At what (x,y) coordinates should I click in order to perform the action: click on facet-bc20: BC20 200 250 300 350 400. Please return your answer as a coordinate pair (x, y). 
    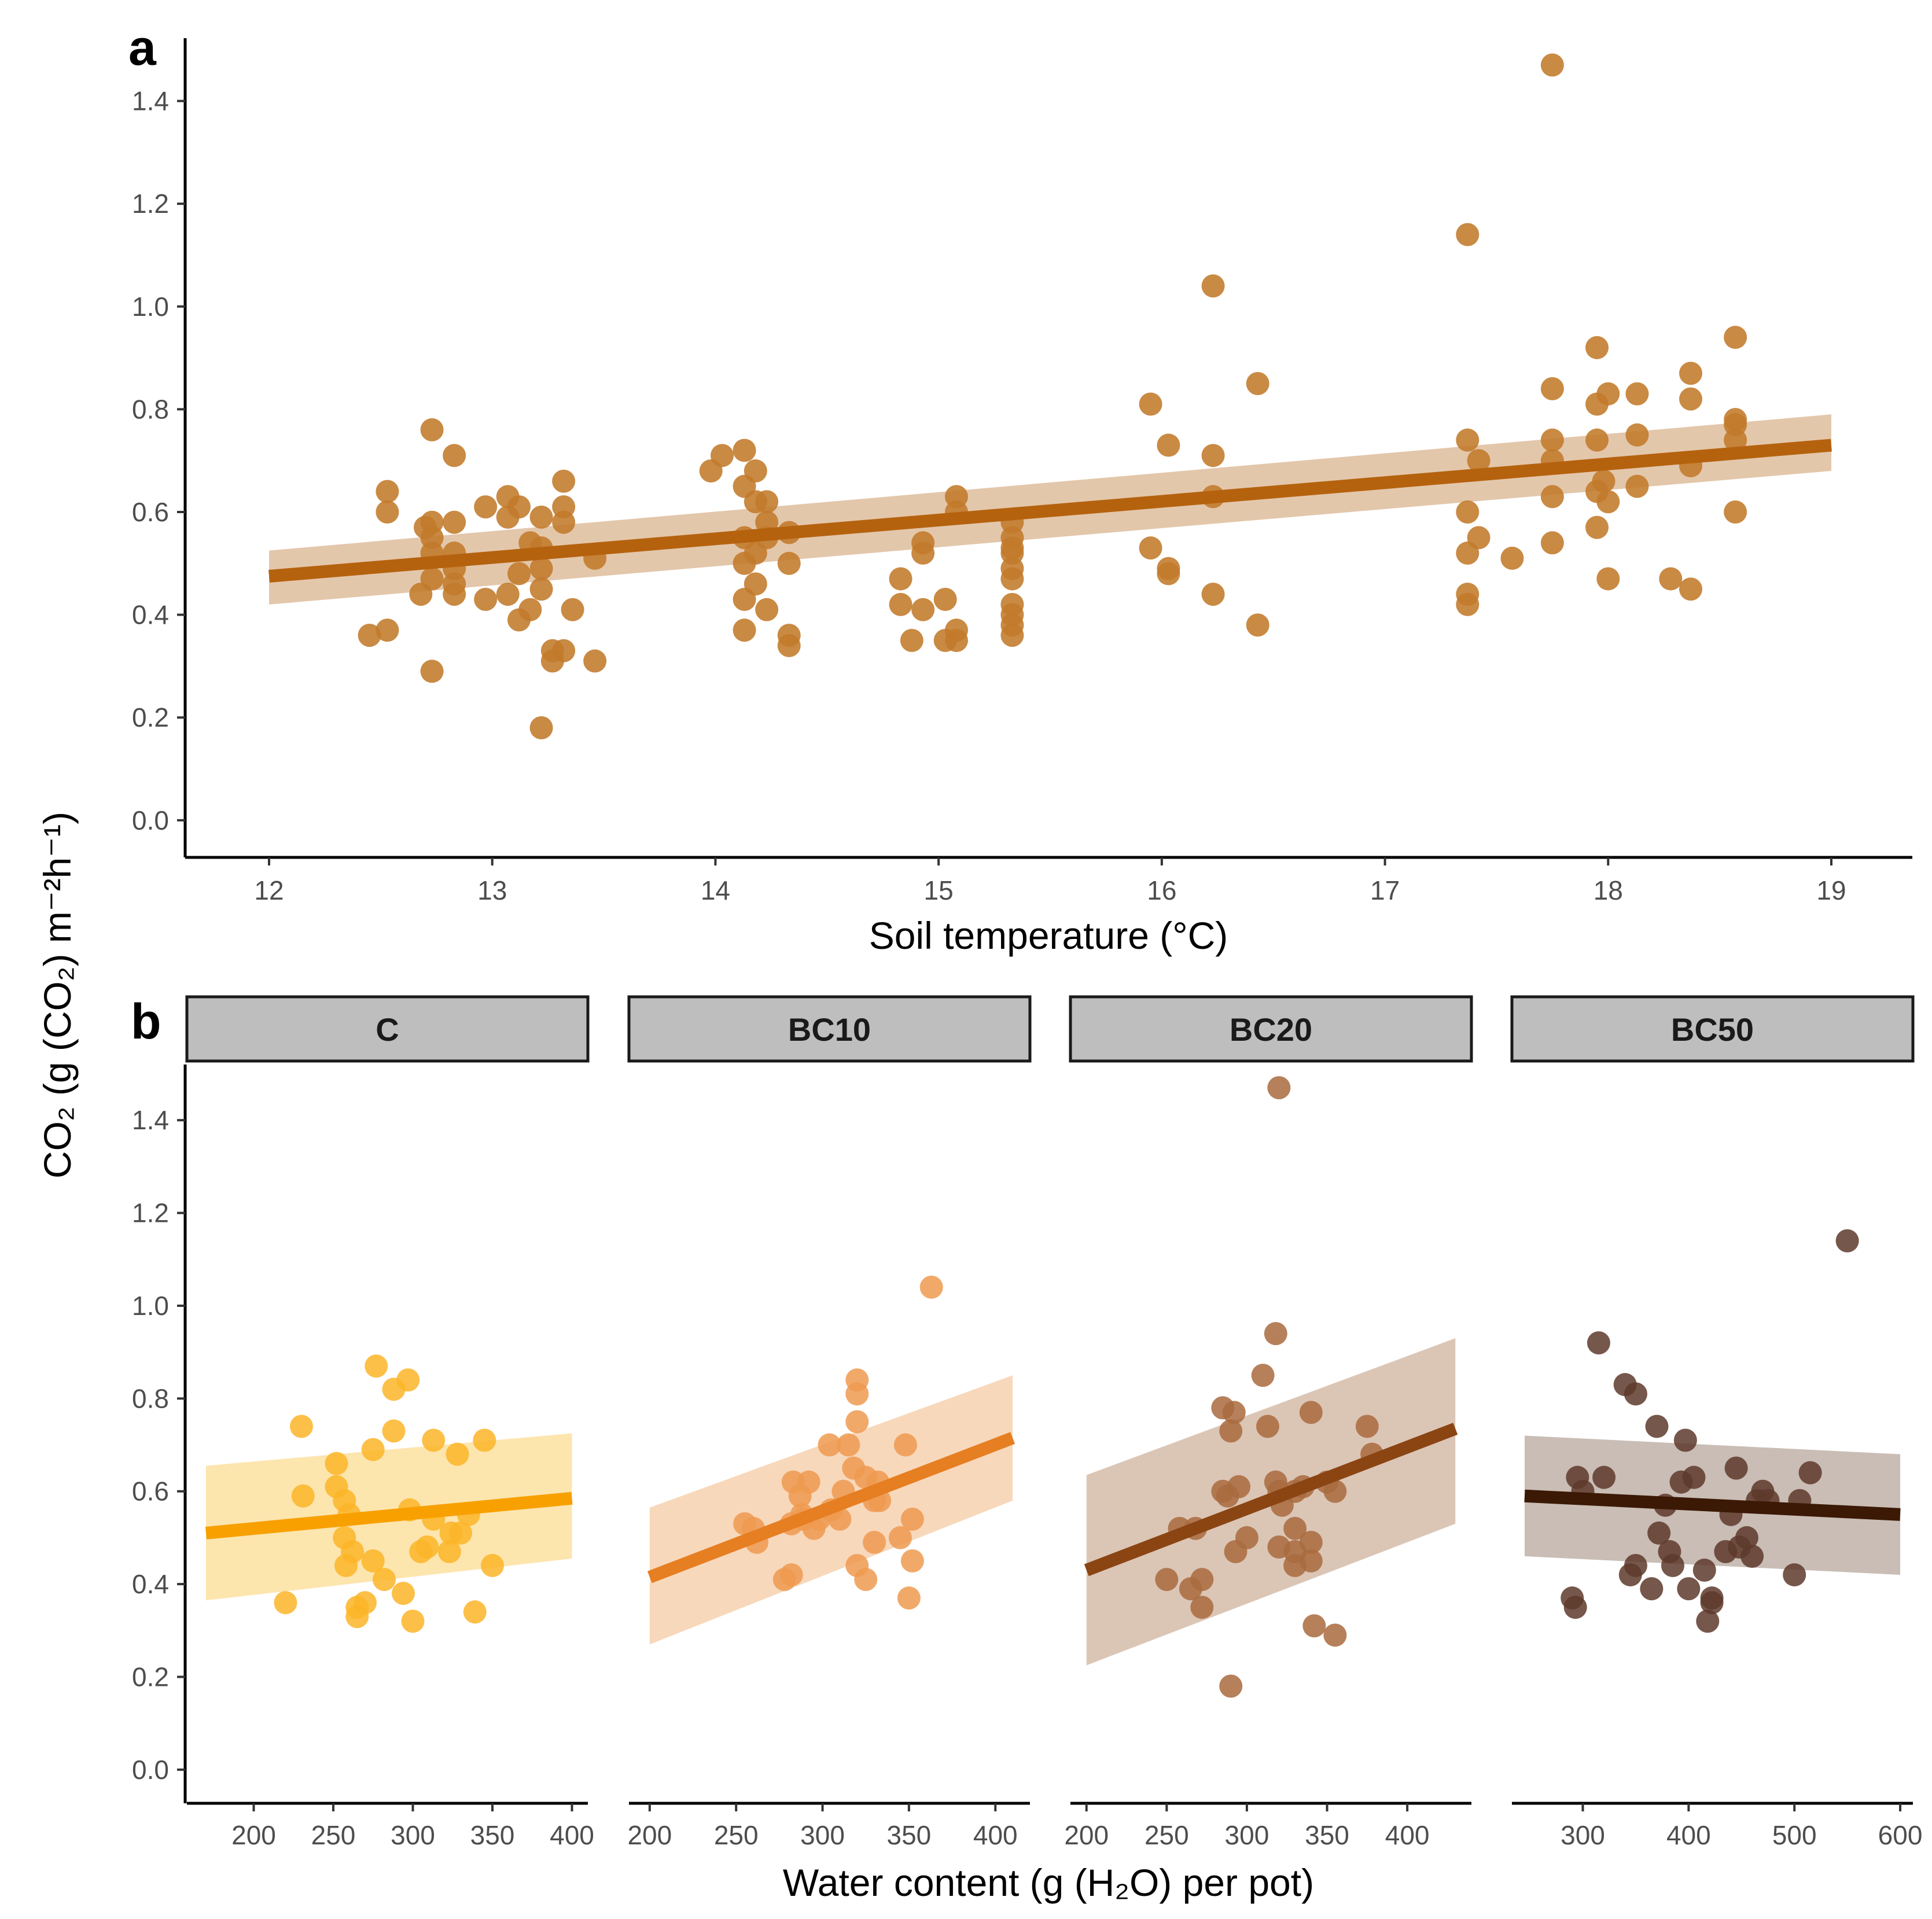
    Looking at the image, I should click on (1268, 1422).